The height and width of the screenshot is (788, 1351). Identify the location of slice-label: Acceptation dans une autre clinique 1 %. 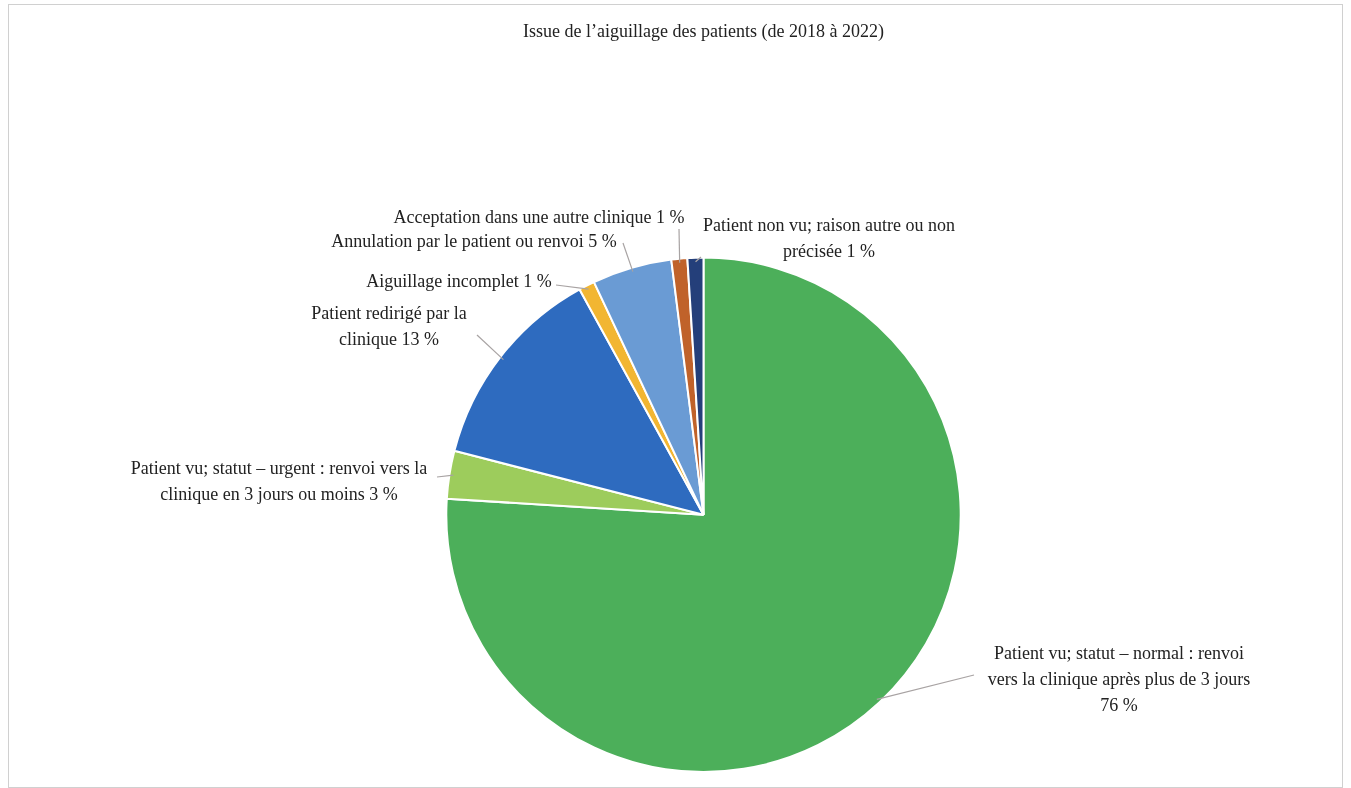
(539, 216).